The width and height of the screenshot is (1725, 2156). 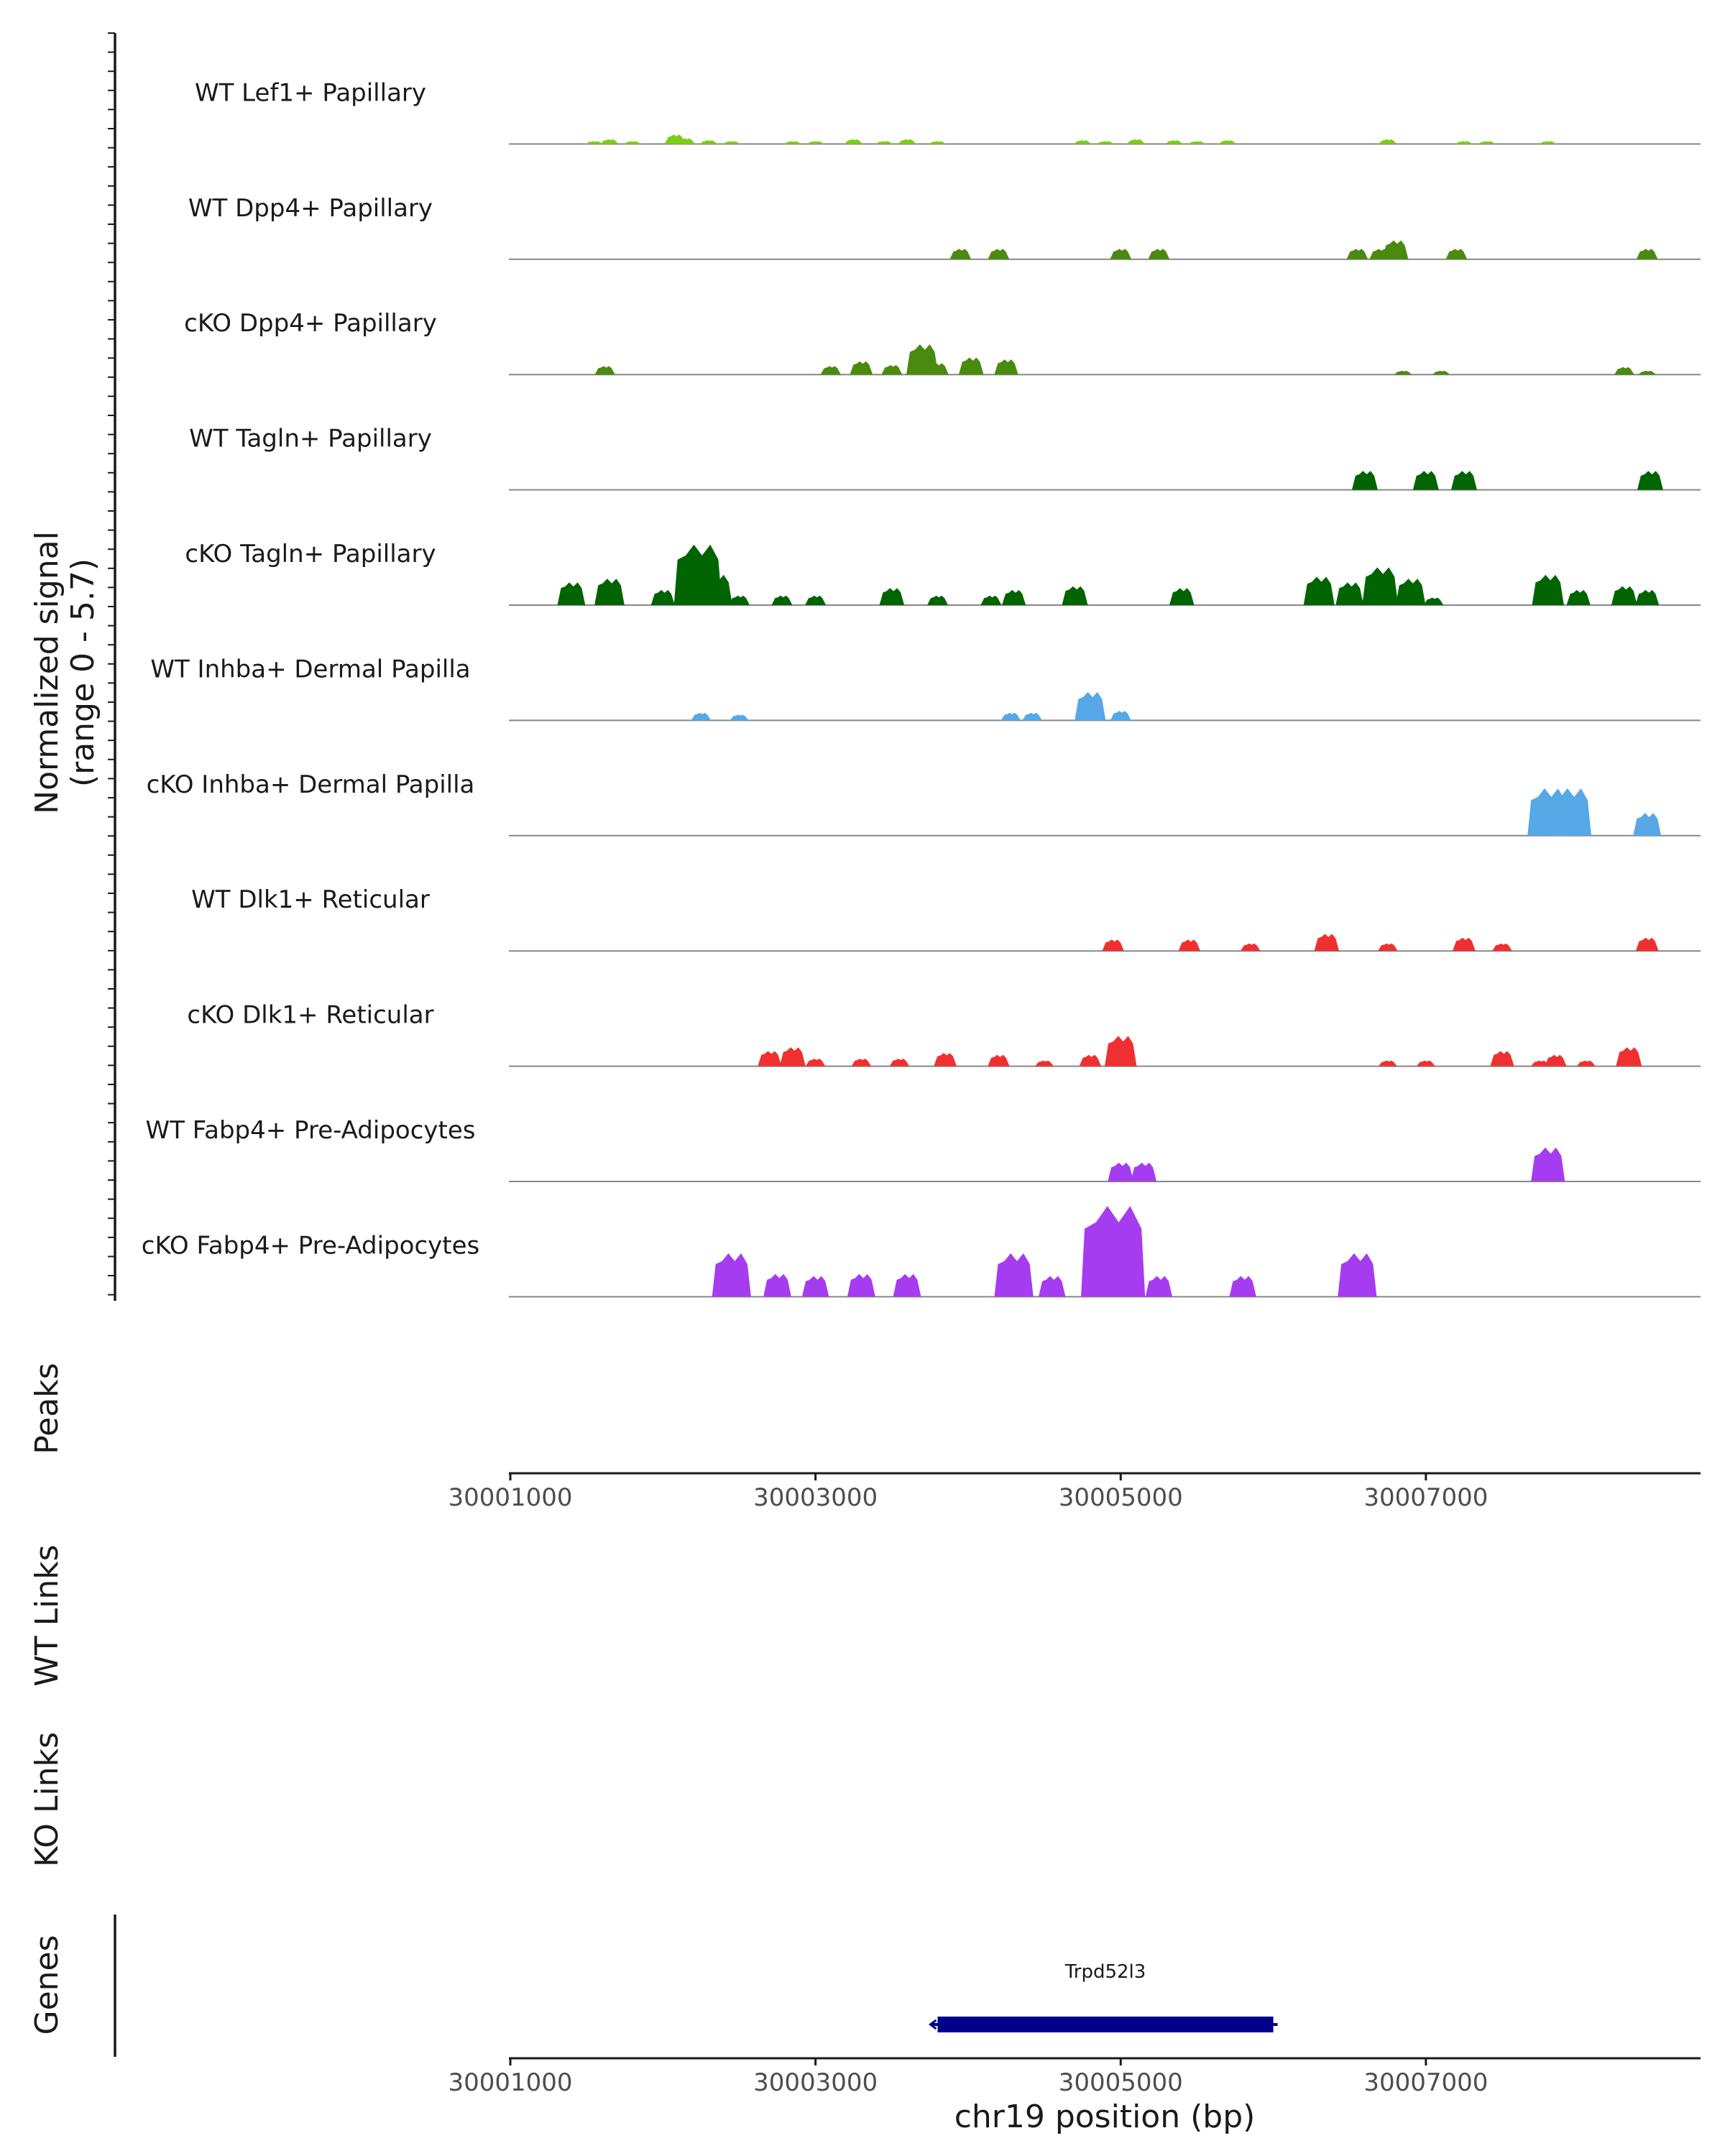 What do you see at coordinates (310, 209) in the screenshot?
I see `track-label: WT Dpp4+ Papillary` at bounding box center [310, 209].